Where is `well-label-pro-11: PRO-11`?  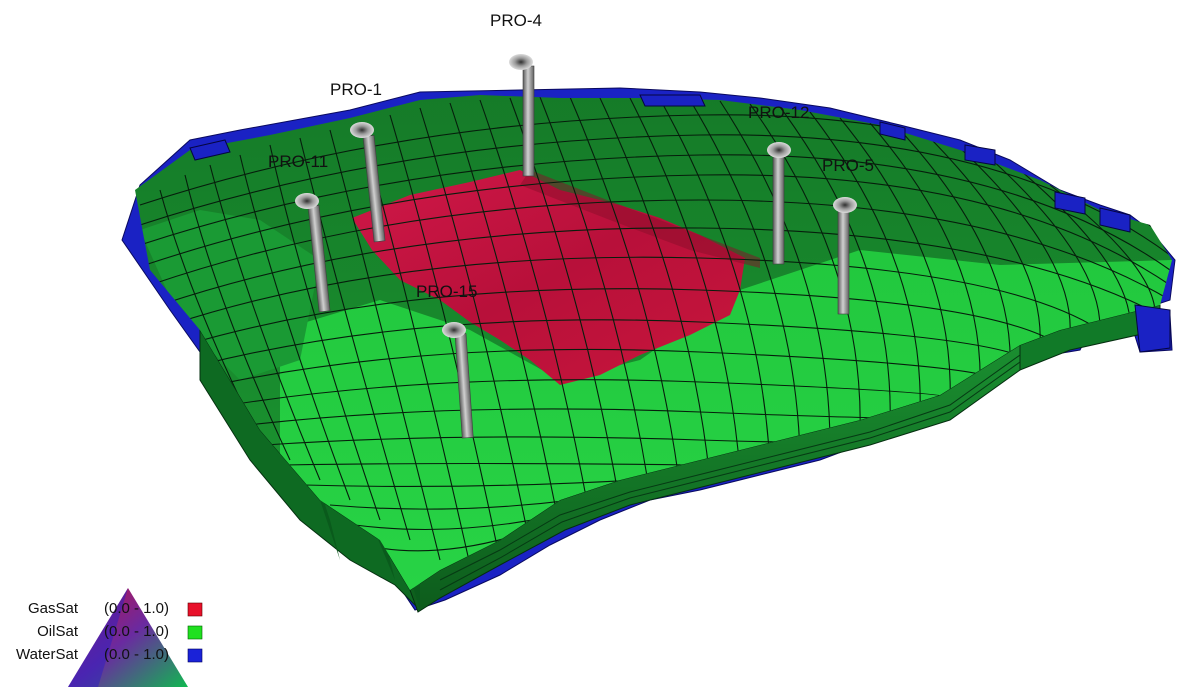
well-label-pro-11: PRO-11 is located at coordinates (298, 161).